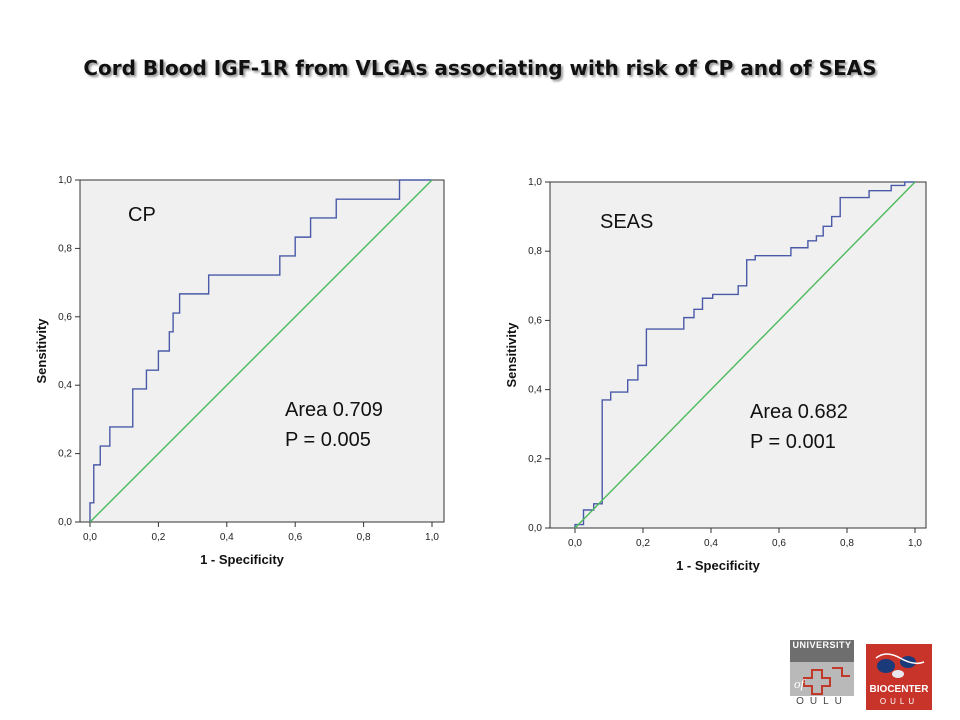 The height and width of the screenshot is (720, 960). What do you see at coordinates (900, 665) in the screenshot?
I see `logo-biocenter-mark-icon` at bounding box center [900, 665].